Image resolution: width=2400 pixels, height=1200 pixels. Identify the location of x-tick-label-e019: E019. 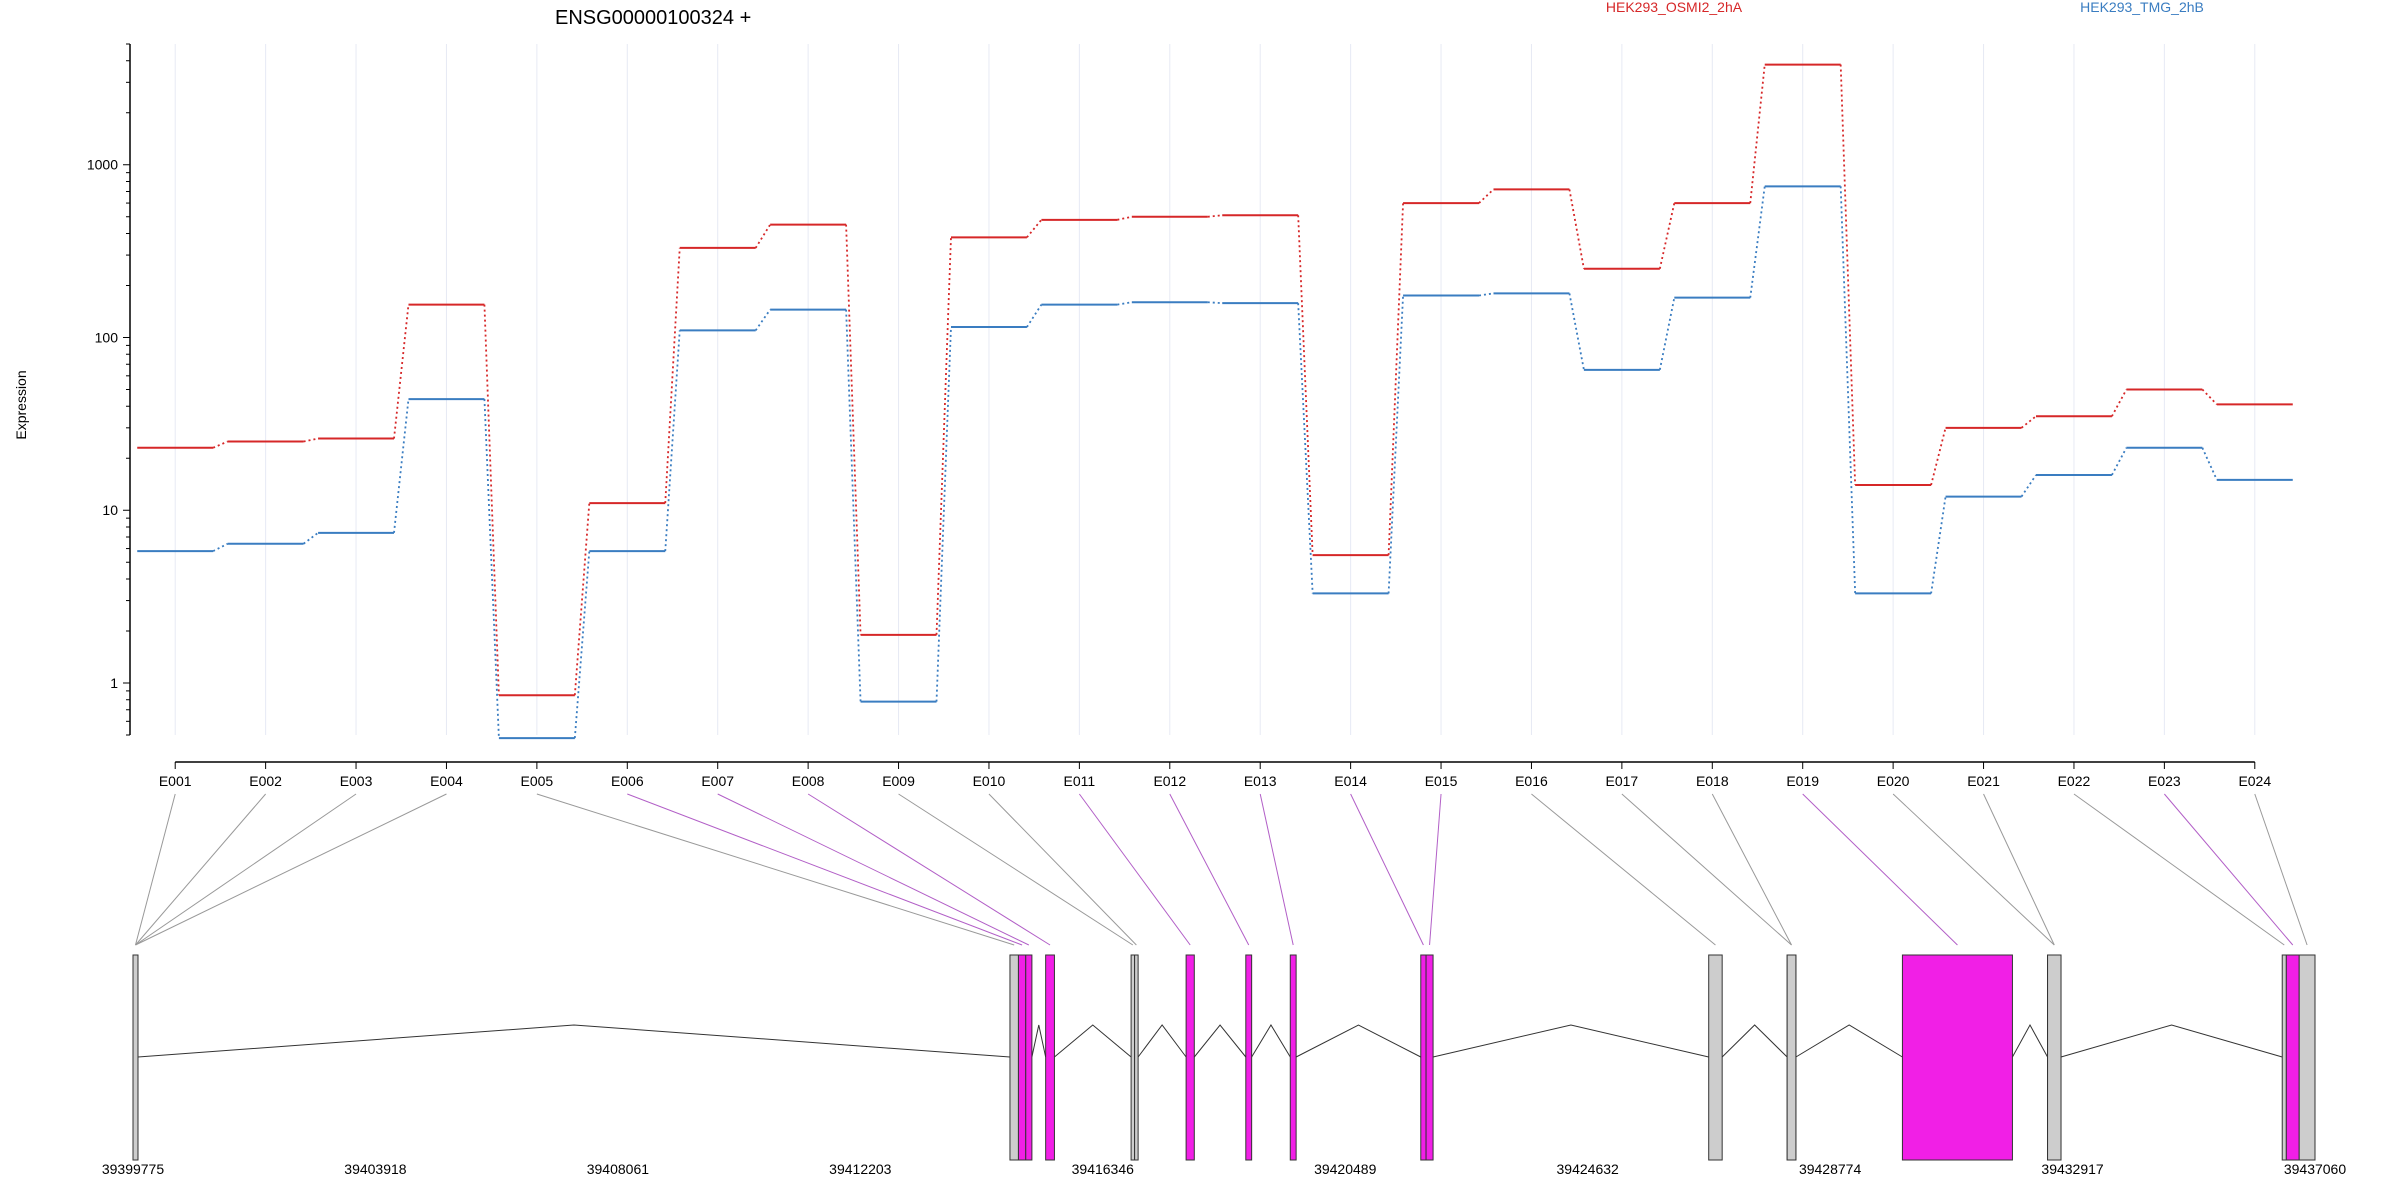
(1802, 781).